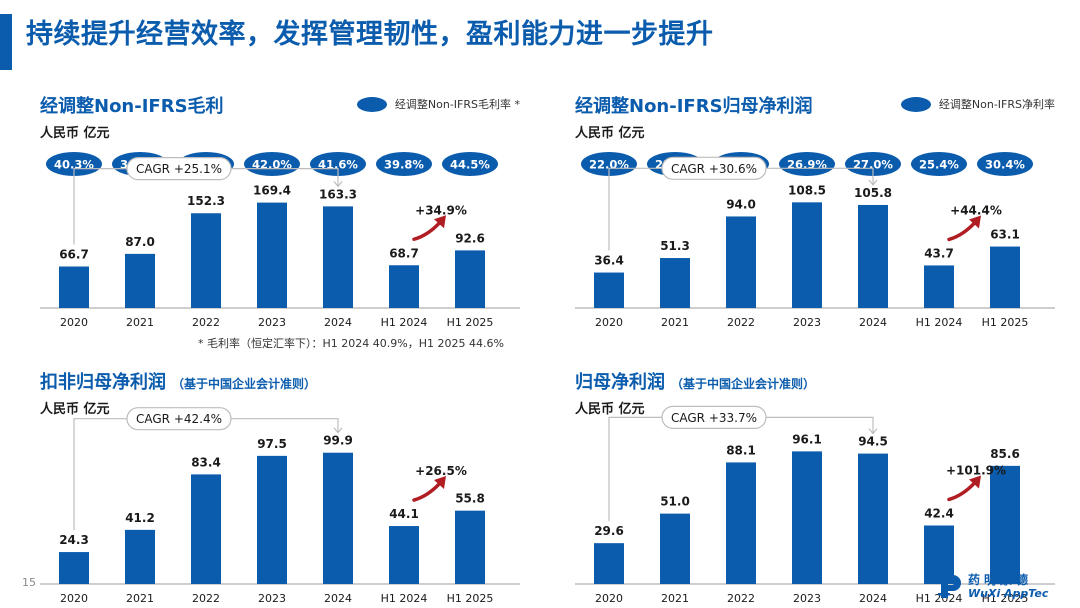 The height and width of the screenshot is (608, 1080). I want to click on data-label: 94.0, so click(741, 204).